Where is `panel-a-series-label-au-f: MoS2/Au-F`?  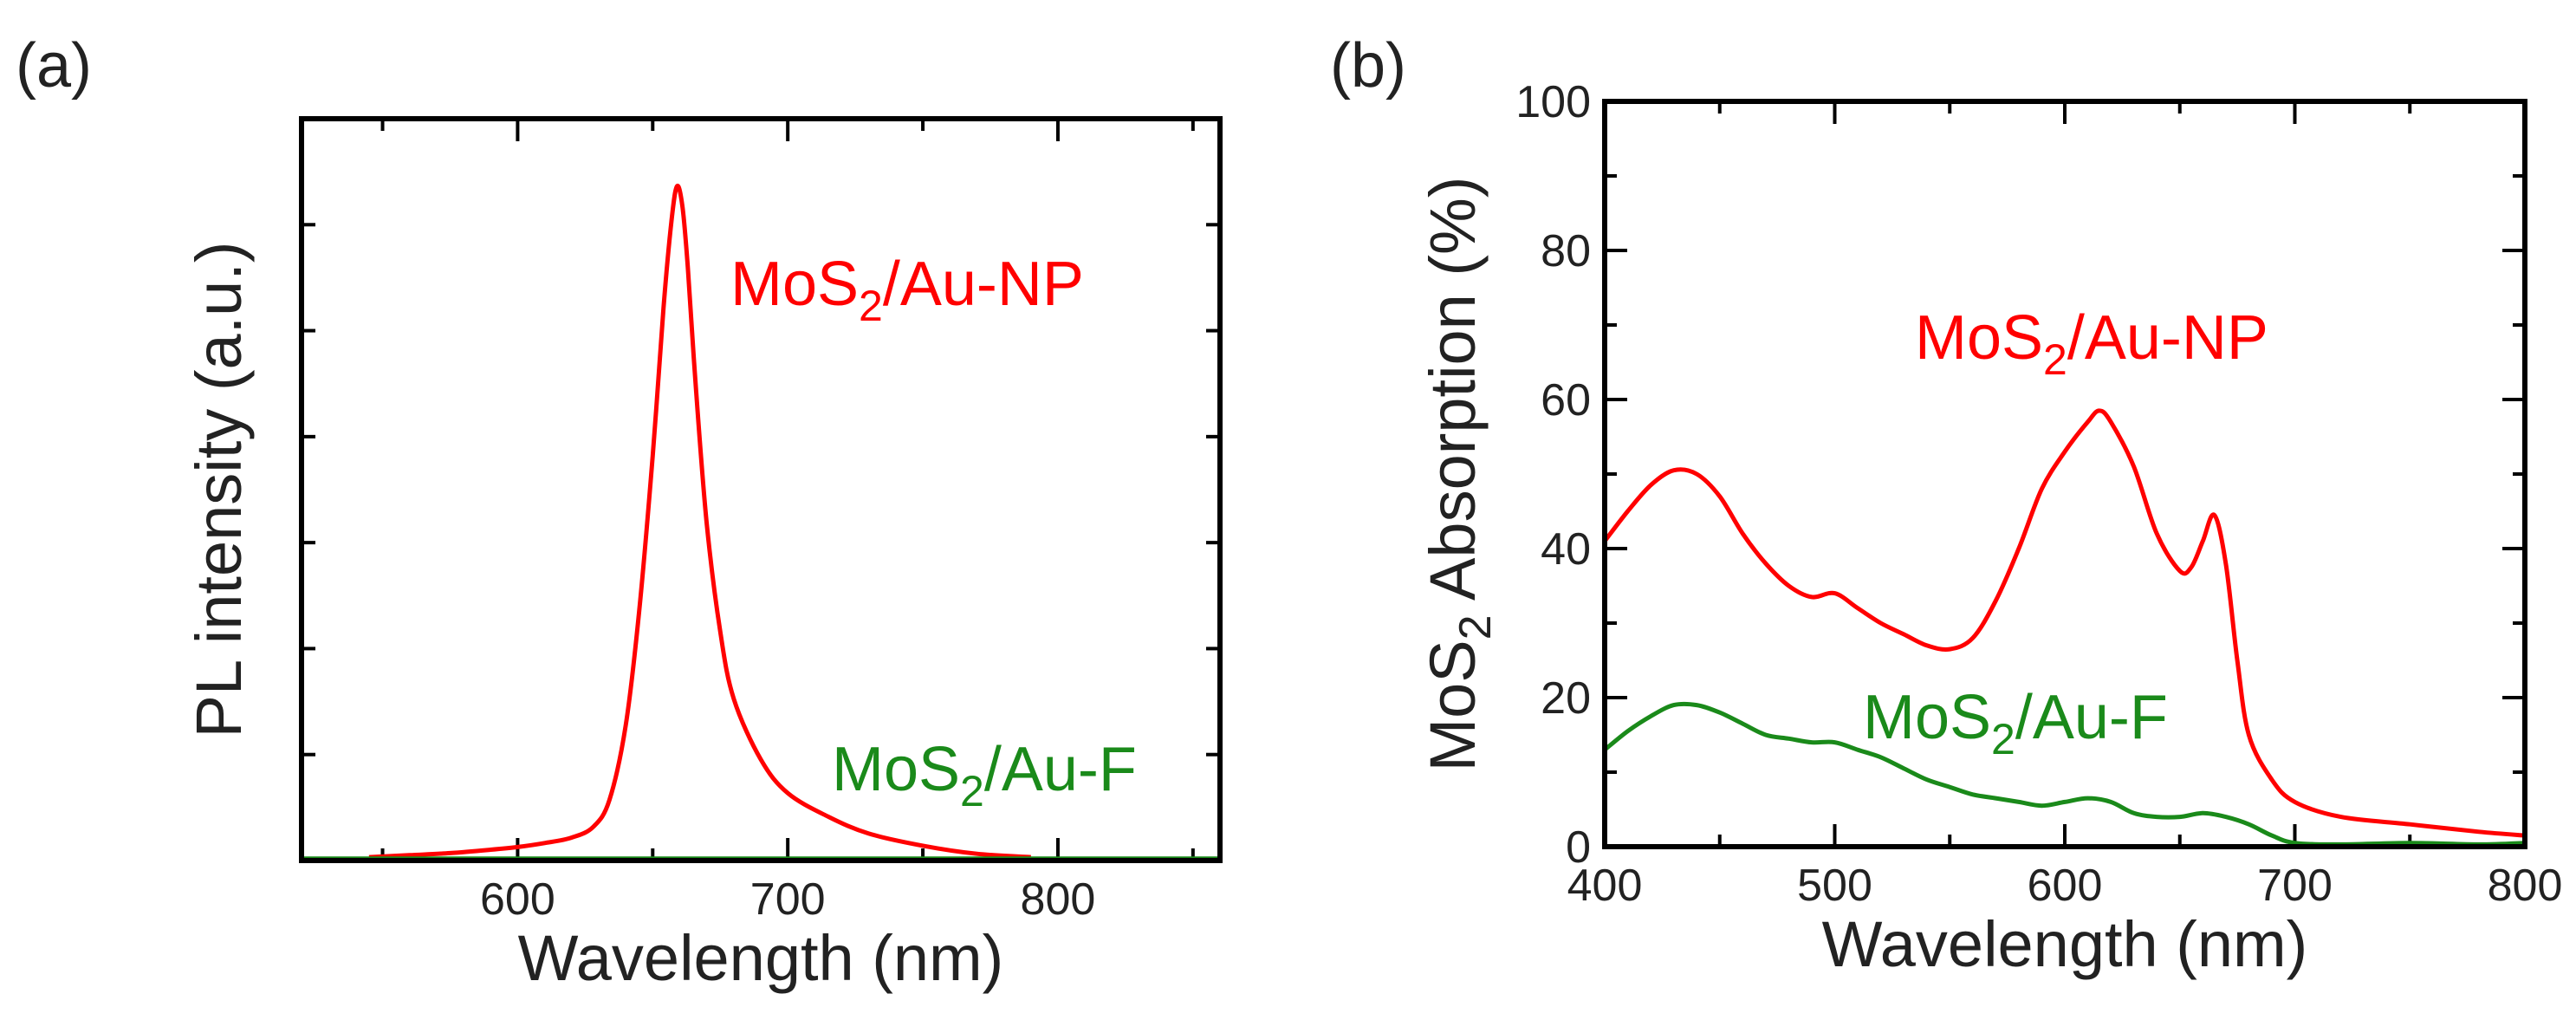
panel-a-series-label-au-f: MoS2/Au-F is located at coordinates (985, 775).